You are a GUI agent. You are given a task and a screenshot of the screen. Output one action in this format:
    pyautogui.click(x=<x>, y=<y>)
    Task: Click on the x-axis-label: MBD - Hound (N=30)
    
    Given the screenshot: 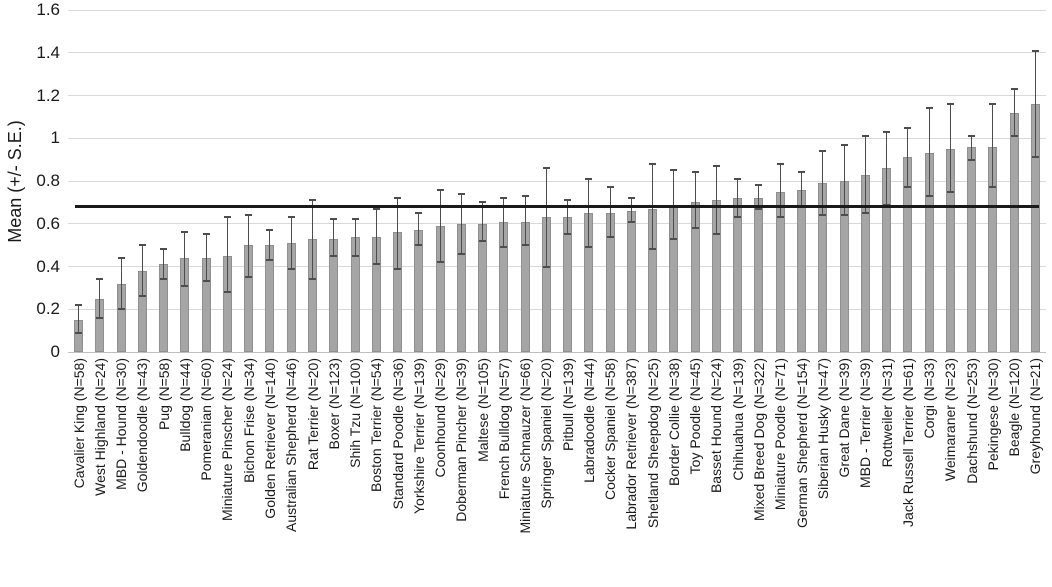 What is the action you would take?
    pyautogui.click(x=121, y=424)
    